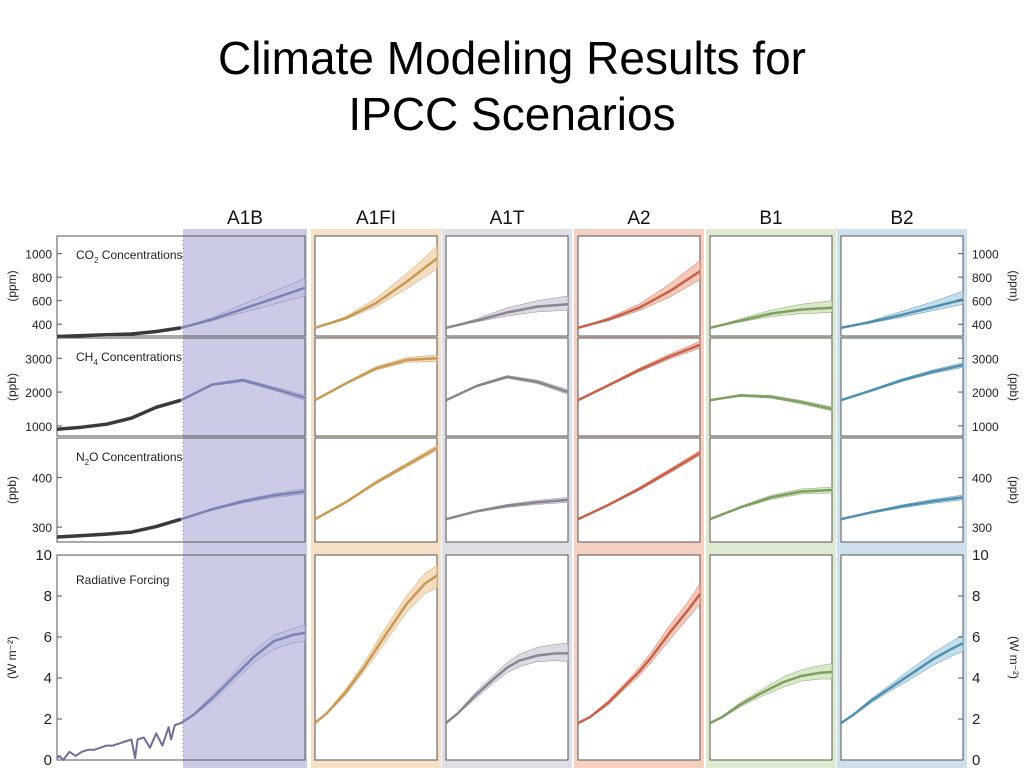  I want to click on panel-frame-ch4-main, so click(181, 387).